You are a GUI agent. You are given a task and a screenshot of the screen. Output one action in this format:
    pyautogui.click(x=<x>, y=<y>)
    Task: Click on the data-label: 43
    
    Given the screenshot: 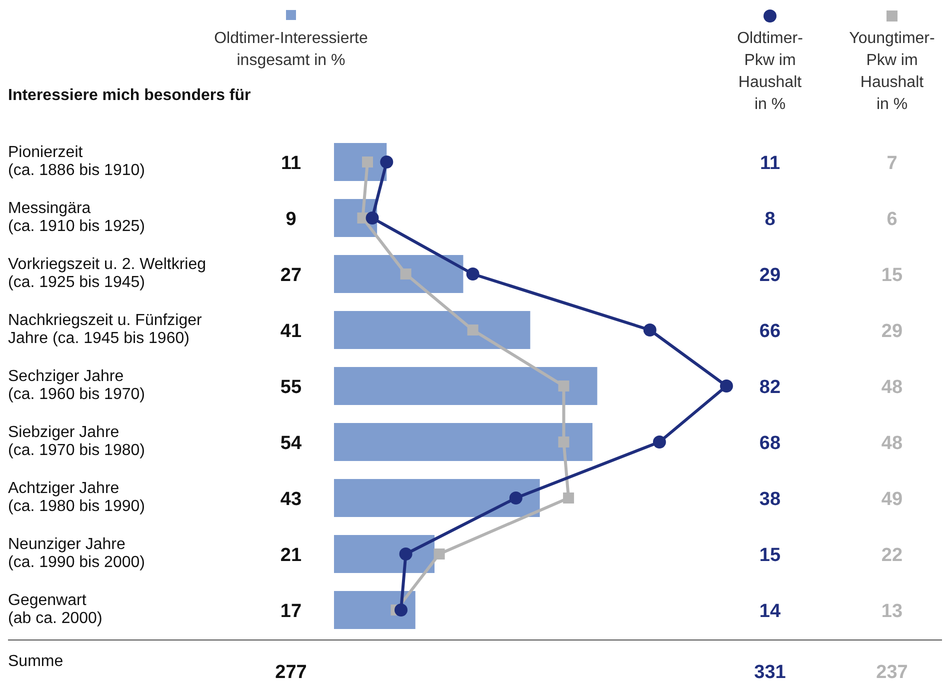 What is the action you would take?
    pyautogui.click(x=291, y=499)
    